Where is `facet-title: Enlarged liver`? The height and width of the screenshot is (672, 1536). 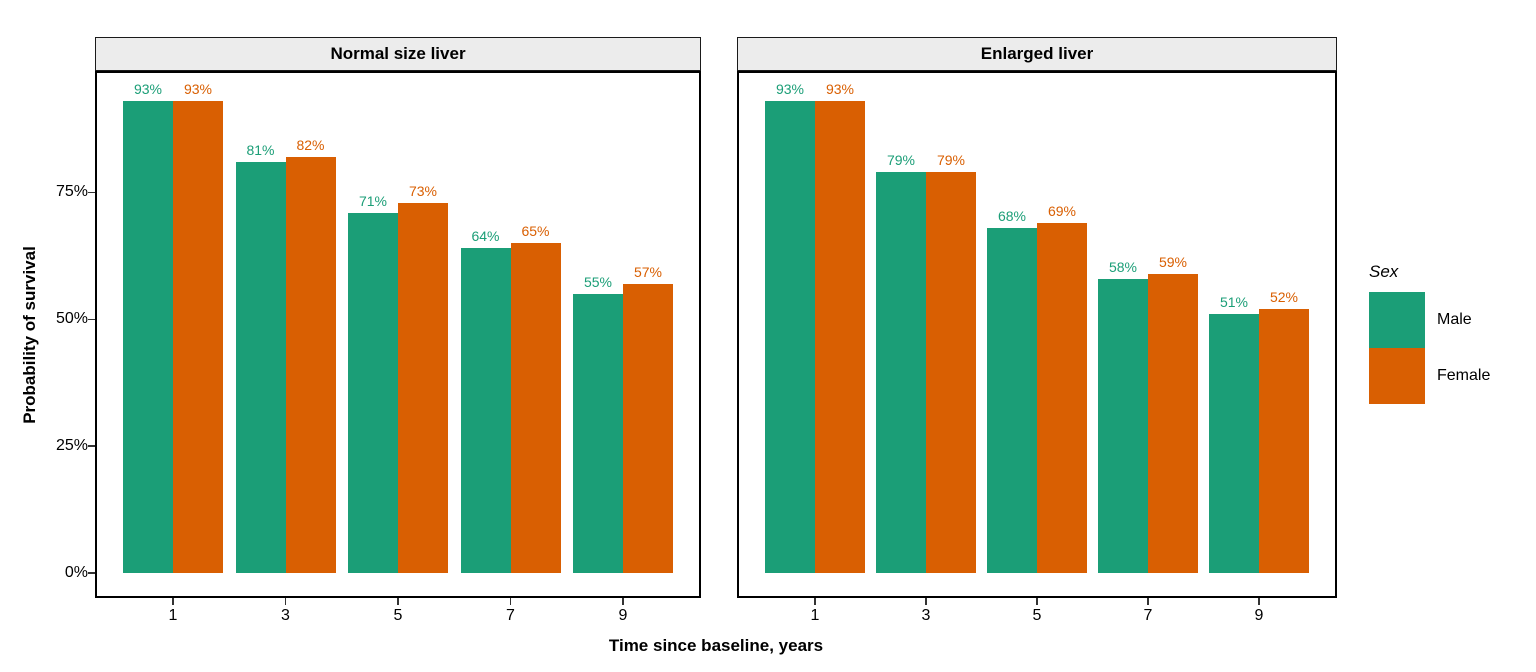
facet-title: Enlarged liver is located at coordinates (1037, 53).